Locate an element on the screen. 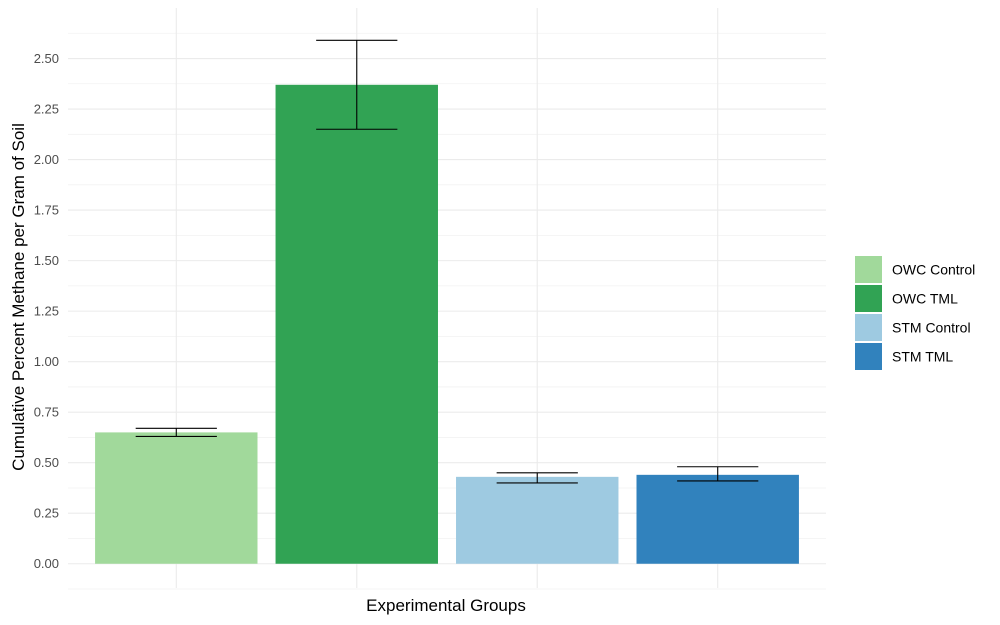 Image resolution: width=1000 pixels, height=625 pixels. legend-label: OWC TML is located at coordinates (925, 299).